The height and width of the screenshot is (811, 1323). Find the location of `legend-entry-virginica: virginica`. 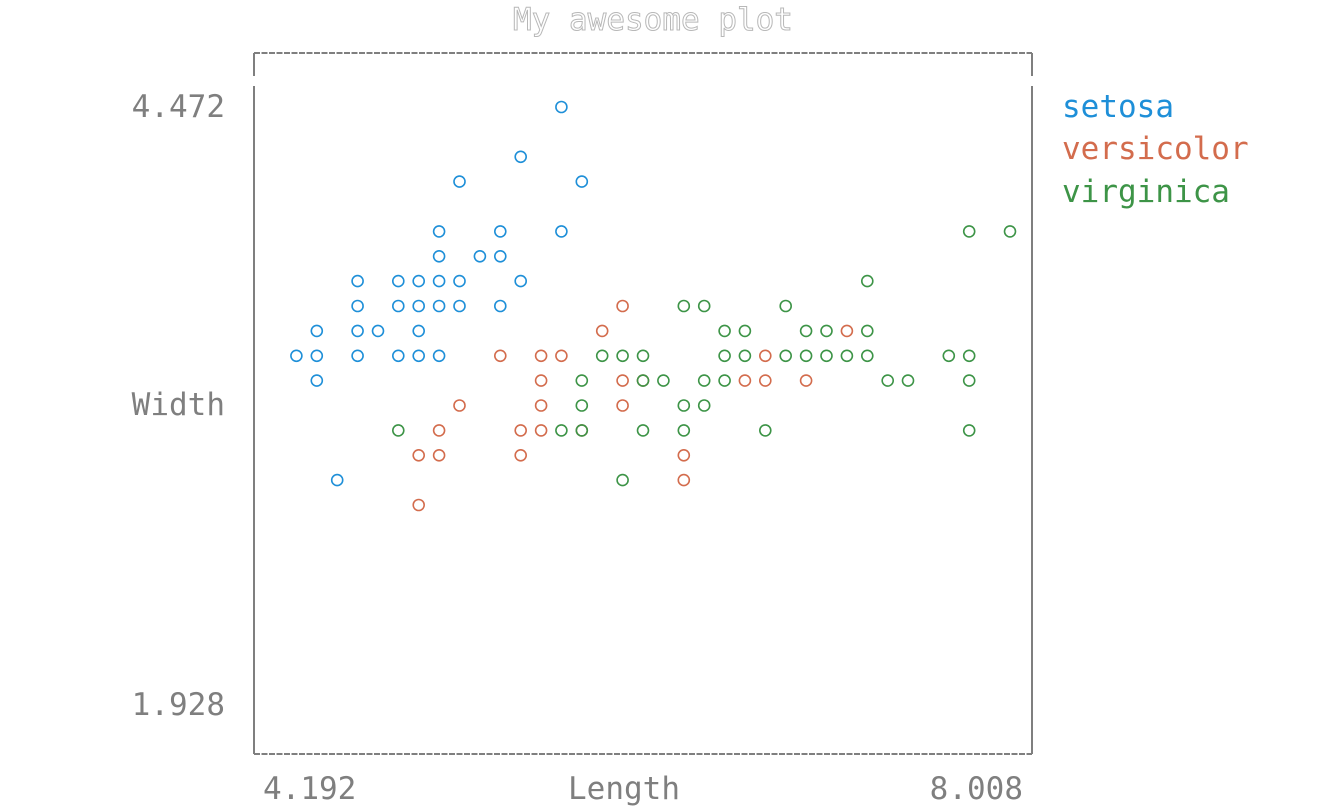

legend-entry-virginica: virginica is located at coordinates (1146, 192).